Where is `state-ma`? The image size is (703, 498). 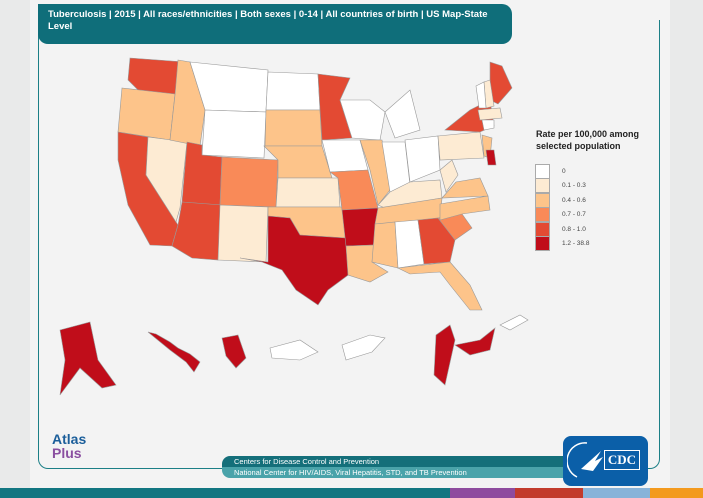 state-ma is located at coordinates (490, 114).